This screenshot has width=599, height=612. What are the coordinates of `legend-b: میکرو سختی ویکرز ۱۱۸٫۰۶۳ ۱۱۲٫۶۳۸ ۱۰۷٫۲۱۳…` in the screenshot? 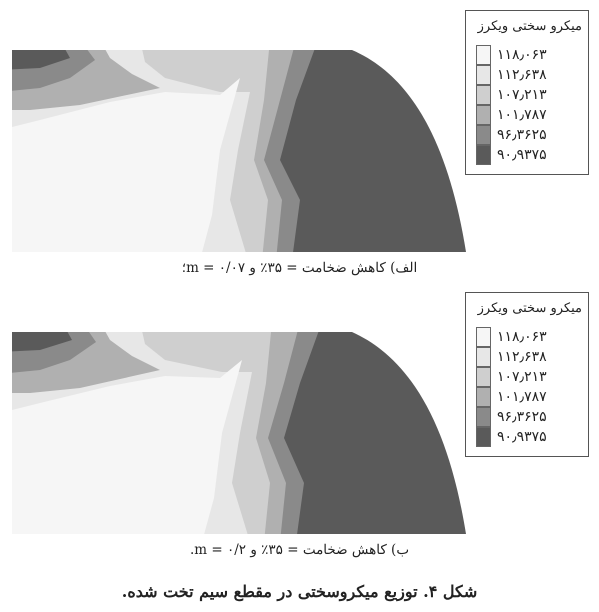 It's located at (527, 374).